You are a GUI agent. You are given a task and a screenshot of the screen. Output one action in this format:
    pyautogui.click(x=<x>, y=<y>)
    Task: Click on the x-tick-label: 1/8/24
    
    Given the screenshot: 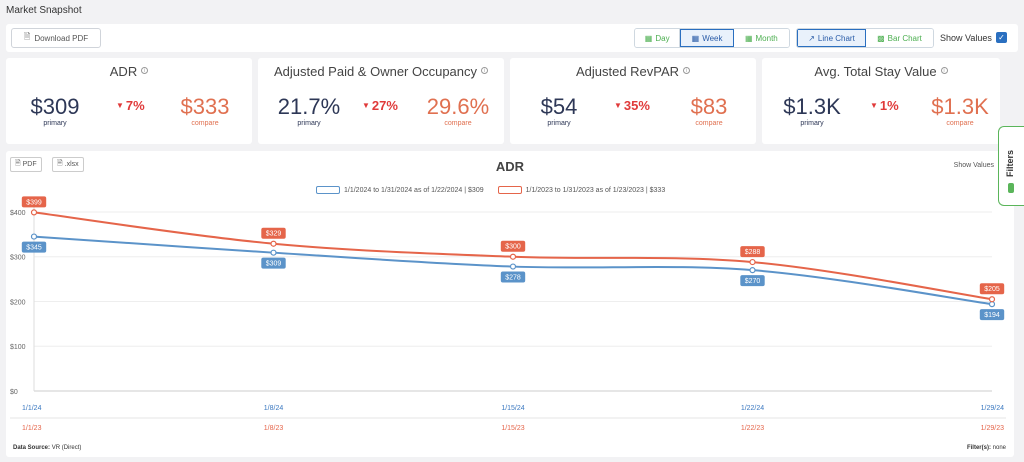 What is the action you would take?
    pyautogui.click(x=274, y=408)
    